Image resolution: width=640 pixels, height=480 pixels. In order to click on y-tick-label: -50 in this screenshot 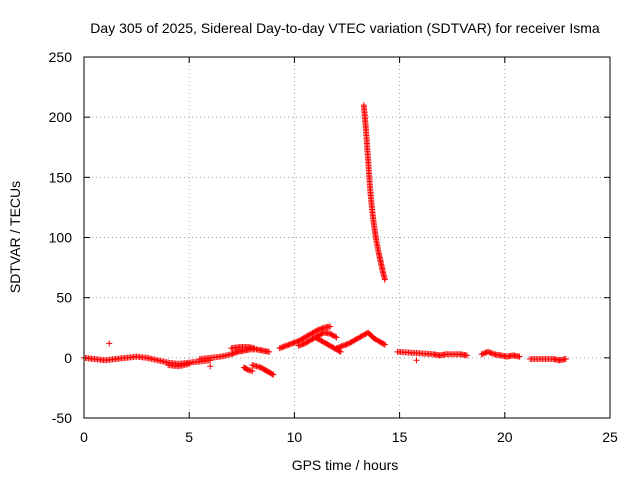, I will do `click(62, 418)`.